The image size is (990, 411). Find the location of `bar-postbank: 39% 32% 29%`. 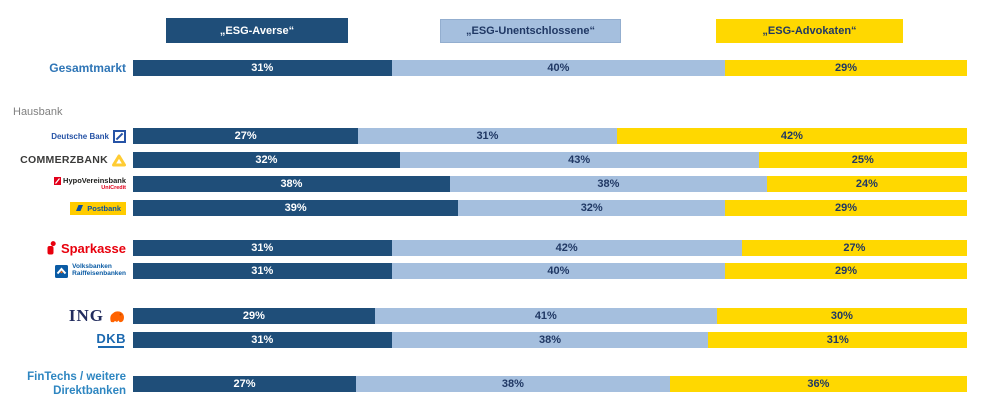

bar-postbank: 39% 32% 29% is located at coordinates (550, 208).